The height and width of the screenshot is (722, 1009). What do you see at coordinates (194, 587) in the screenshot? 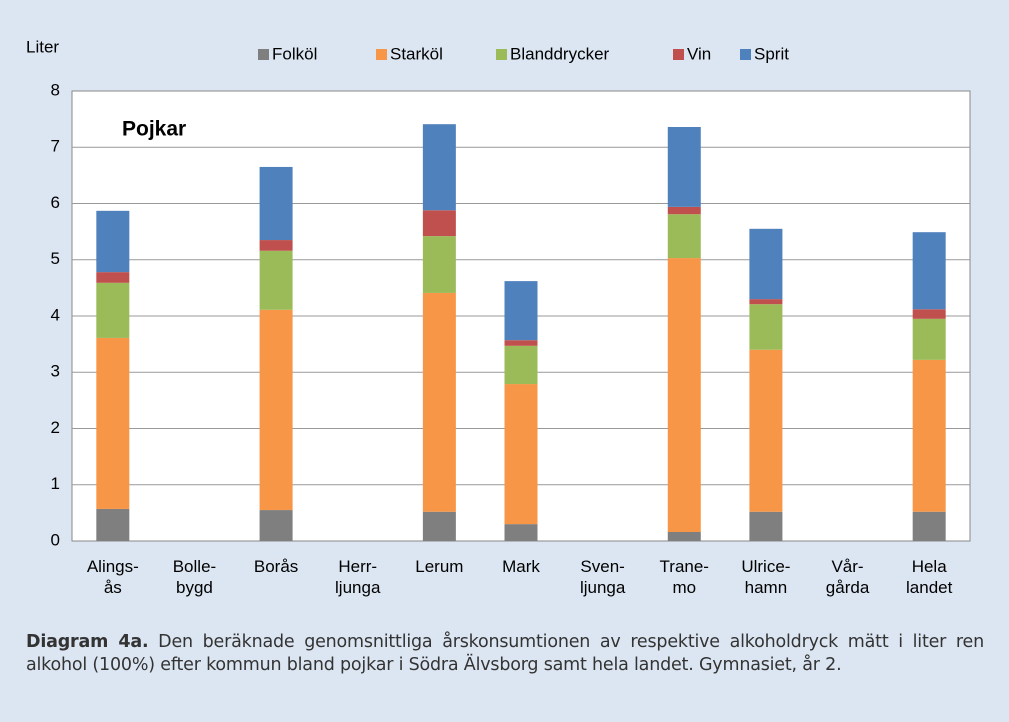
I see `x-tick-line: bygd` at bounding box center [194, 587].